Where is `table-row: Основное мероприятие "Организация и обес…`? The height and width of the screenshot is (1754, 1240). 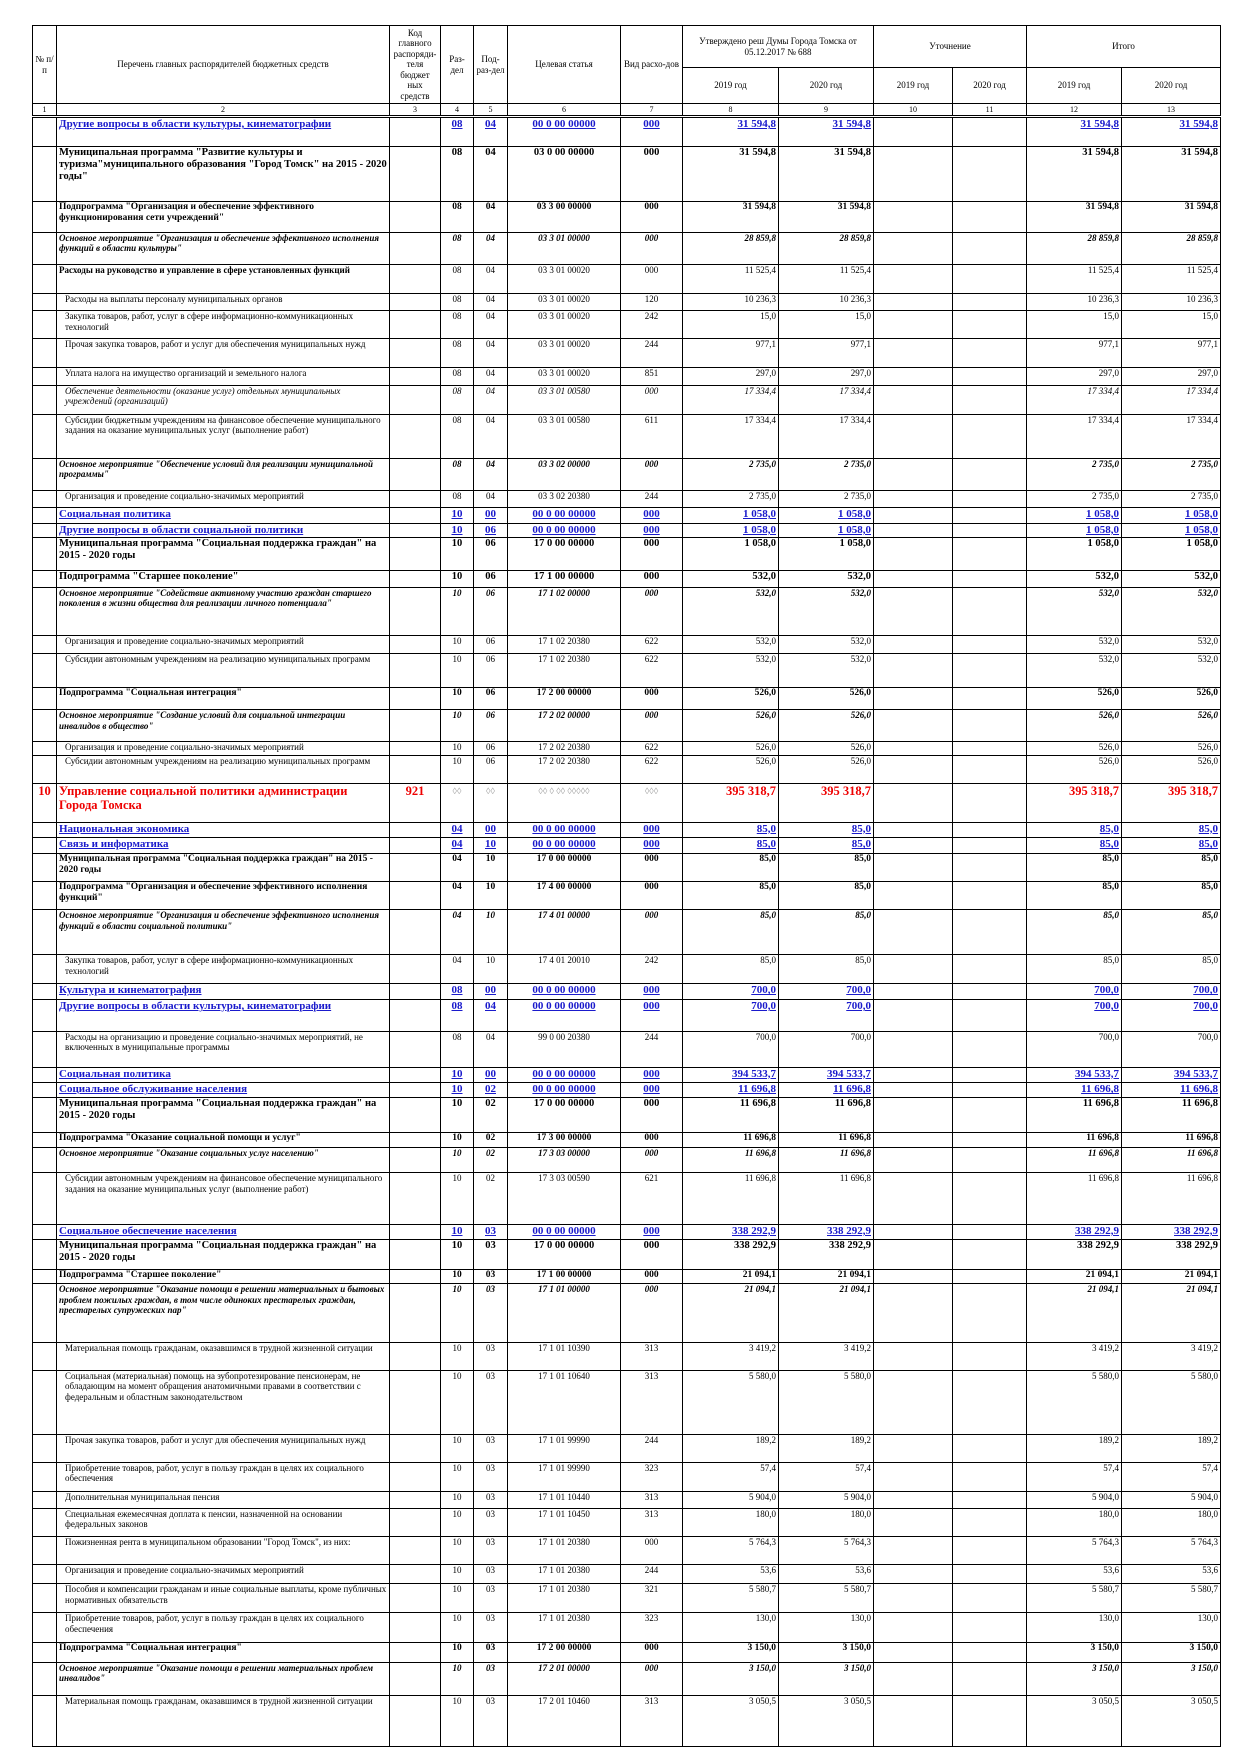
table-row: Основное мероприятие "Организация и обес… is located at coordinates (627, 248).